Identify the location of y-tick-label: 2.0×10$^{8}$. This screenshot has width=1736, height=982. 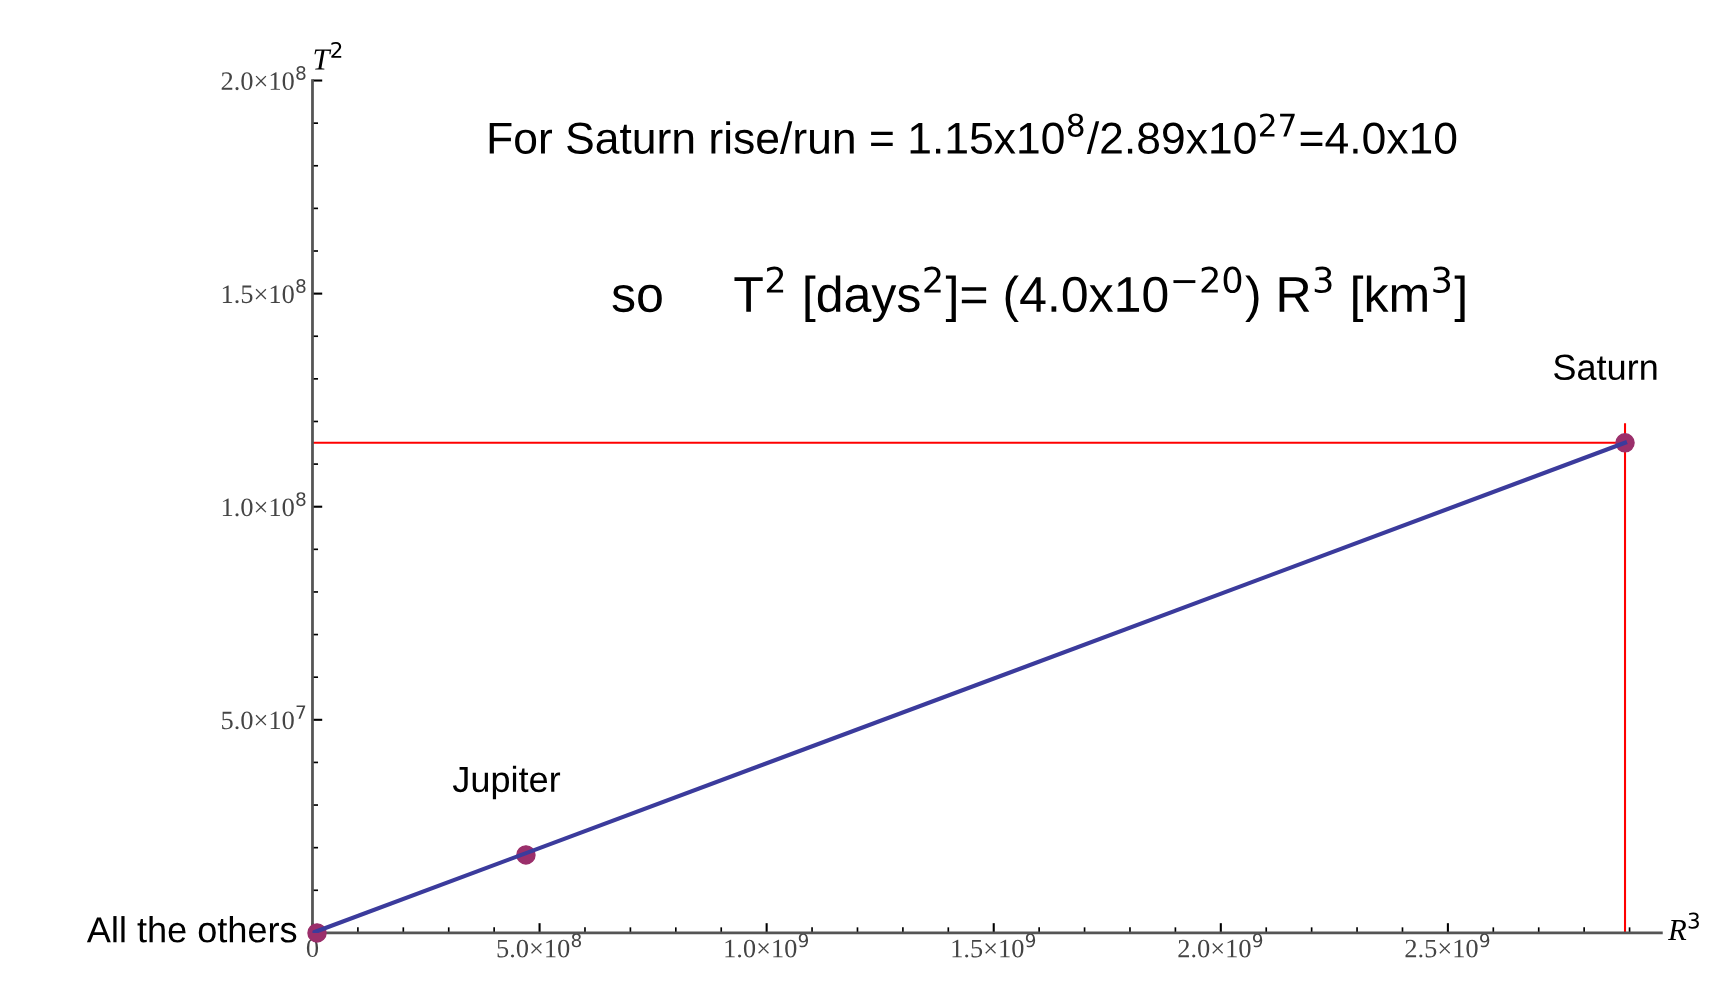
(263, 78).